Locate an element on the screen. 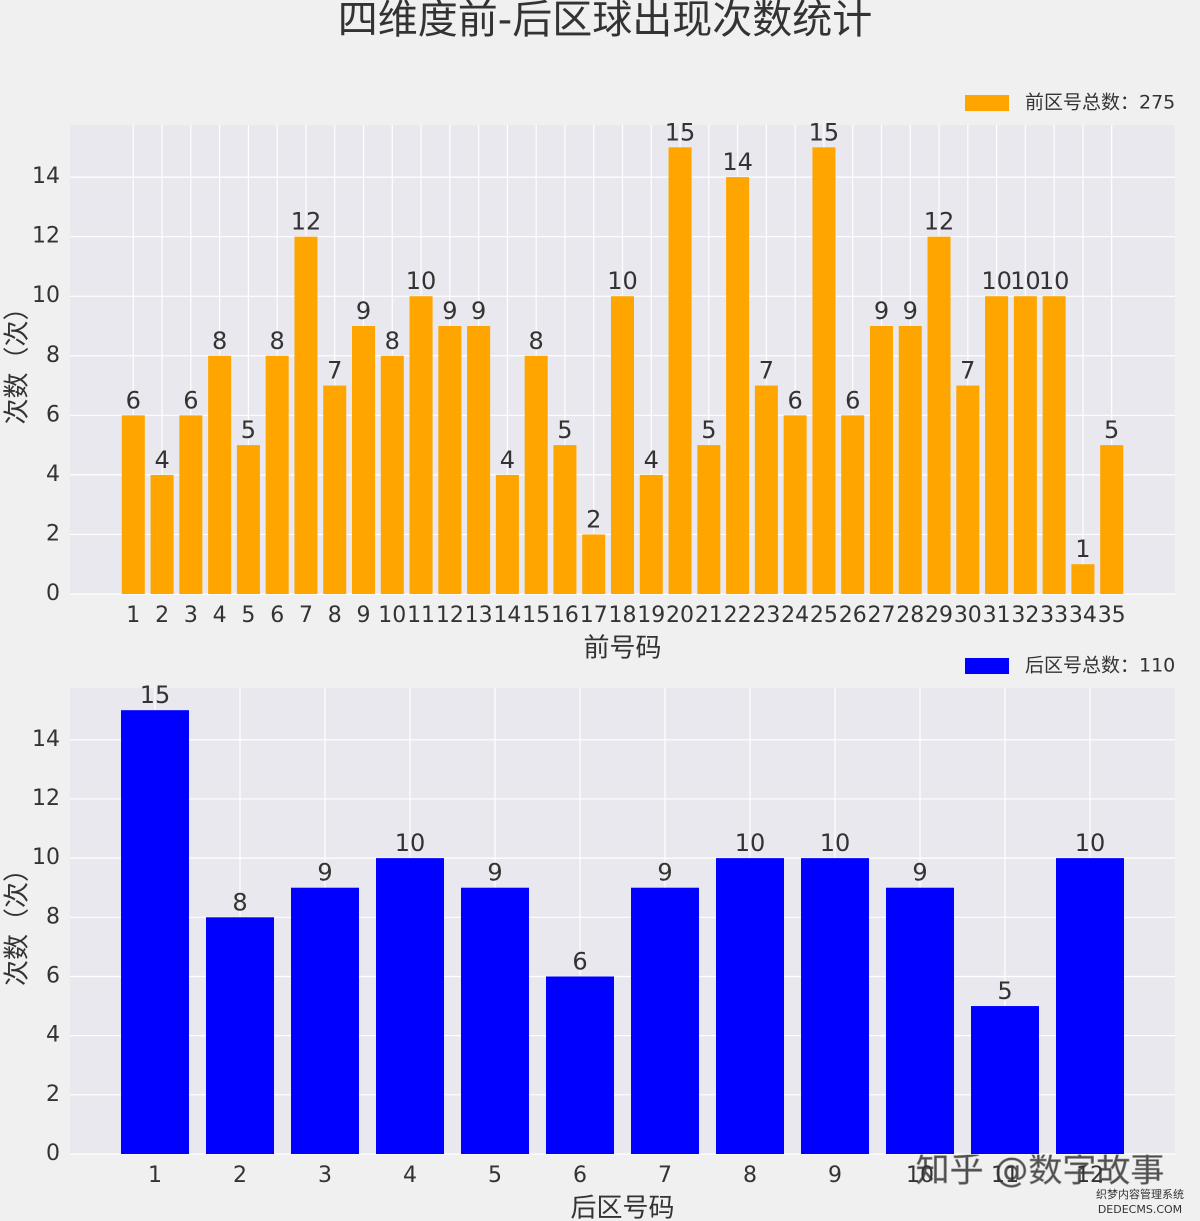  watermark: 知乎 @数字故事 is located at coordinates (1040, 1171).